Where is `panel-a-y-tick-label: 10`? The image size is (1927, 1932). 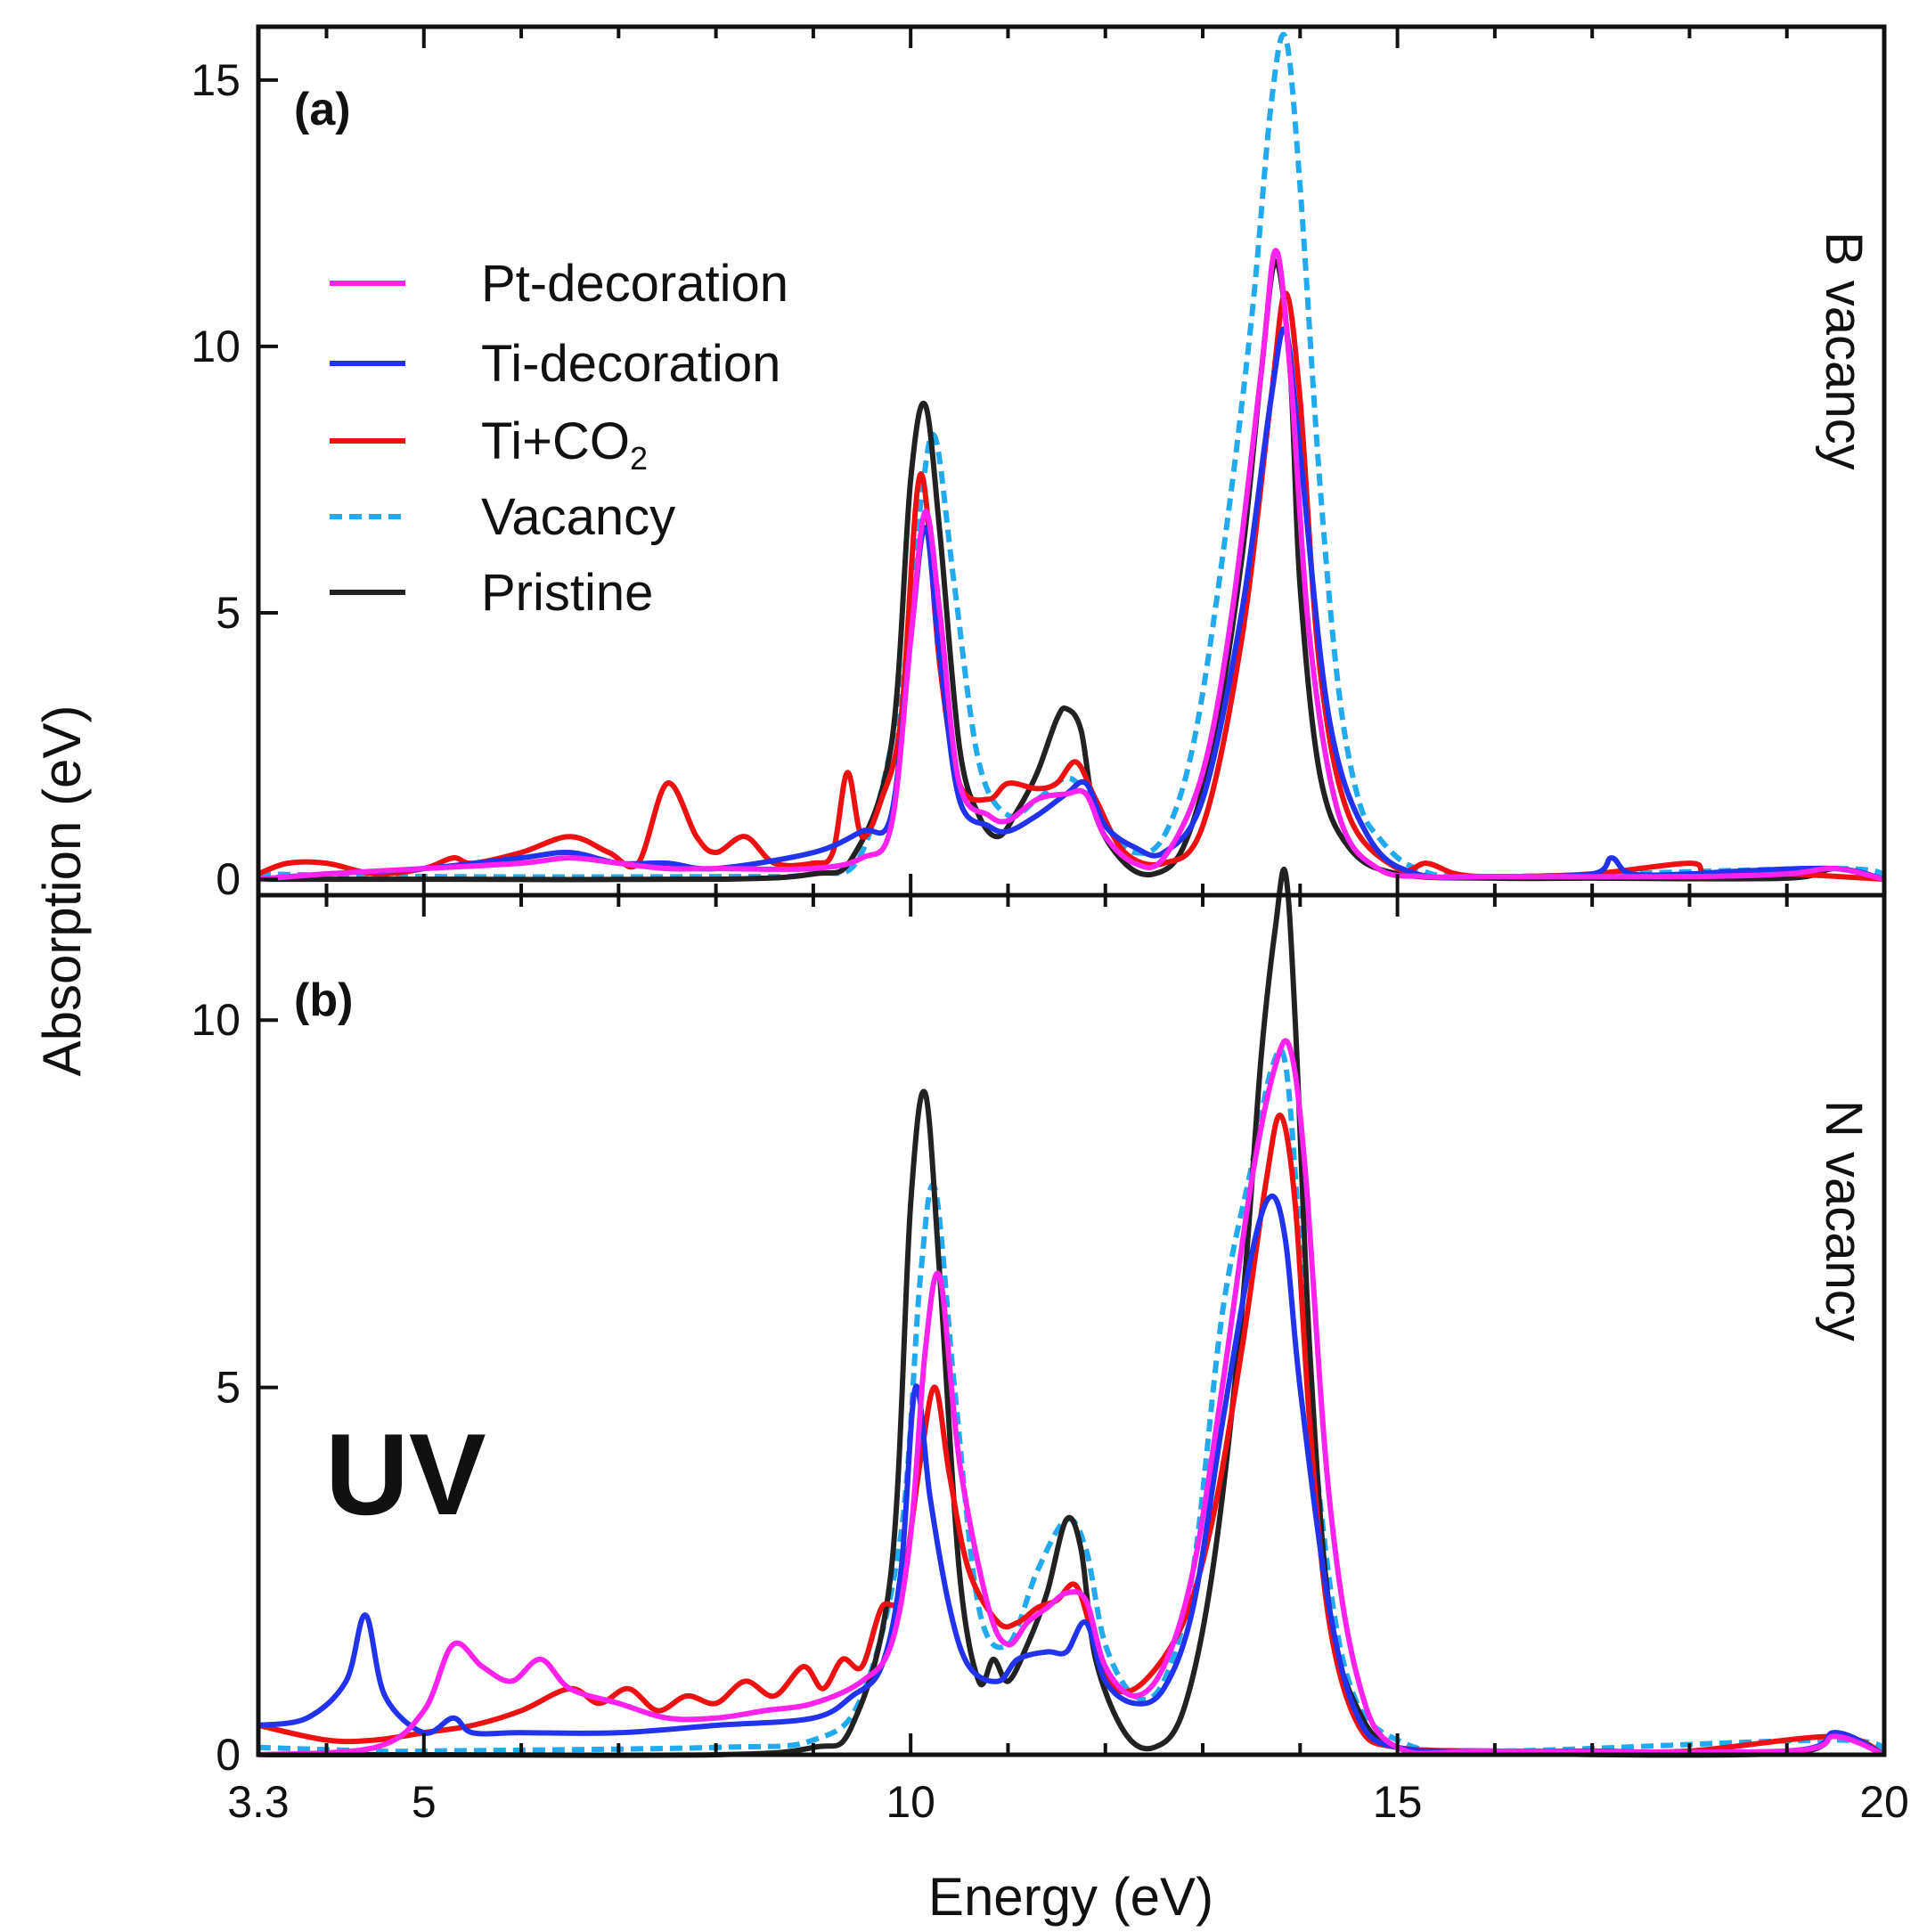 panel-a-y-tick-label: 10 is located at coordinates (216, 346).